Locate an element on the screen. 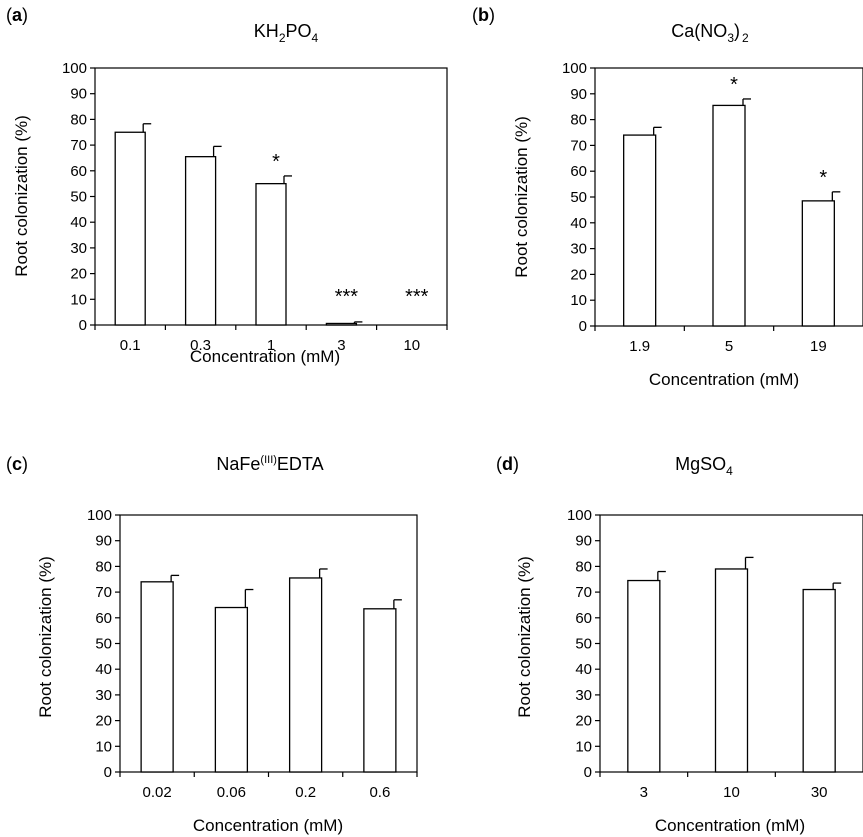 The image size is (863, 837). panel-d-ytick-label: 50 is located at coordinates (583, 644).